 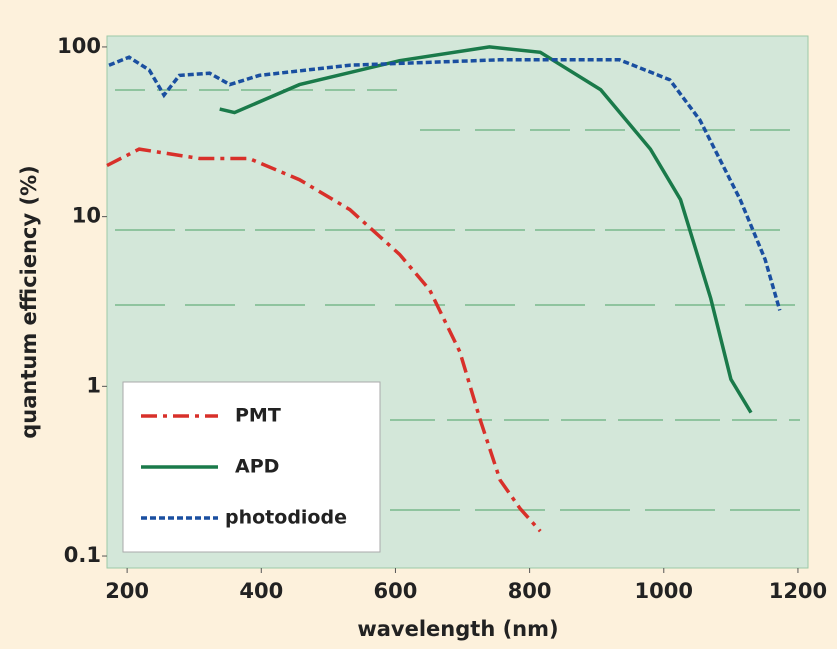 What do you see at coordinates (286, 518) in the screenshot?
I see `legend-label: photodiode` at bounding box center [286, 518].